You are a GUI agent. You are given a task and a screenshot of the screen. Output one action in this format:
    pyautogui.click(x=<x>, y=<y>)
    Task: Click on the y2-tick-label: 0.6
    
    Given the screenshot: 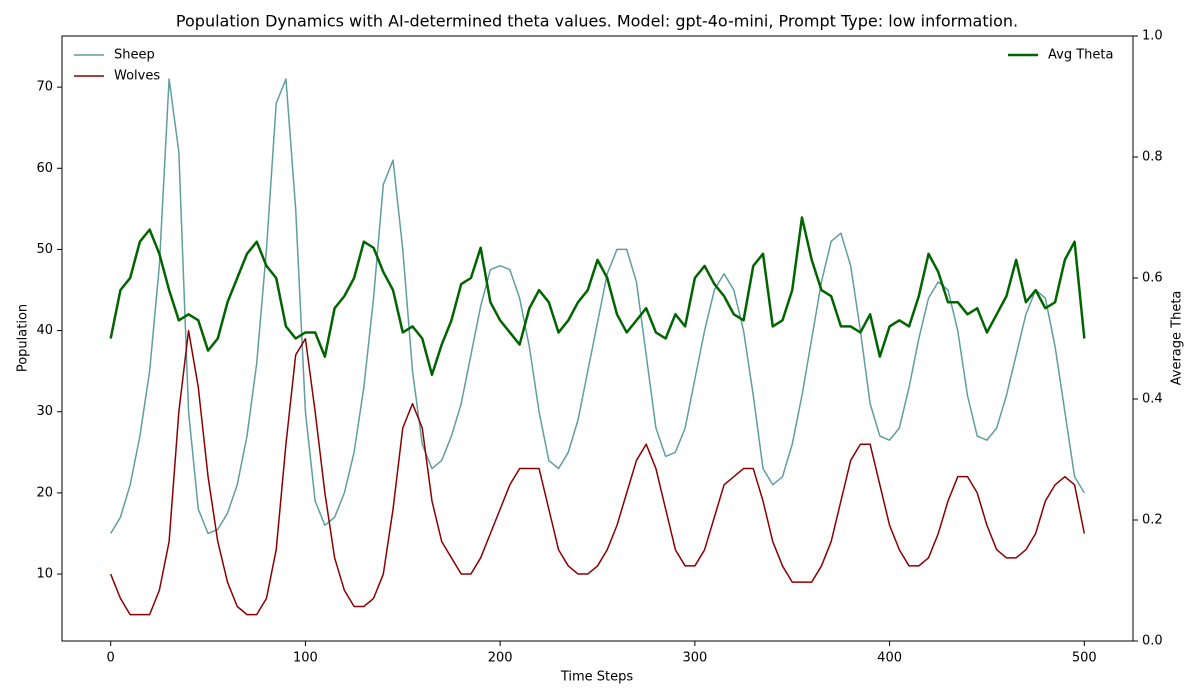 What is the action you would take?
    pyautogui.click(x=1152, y=278)
    